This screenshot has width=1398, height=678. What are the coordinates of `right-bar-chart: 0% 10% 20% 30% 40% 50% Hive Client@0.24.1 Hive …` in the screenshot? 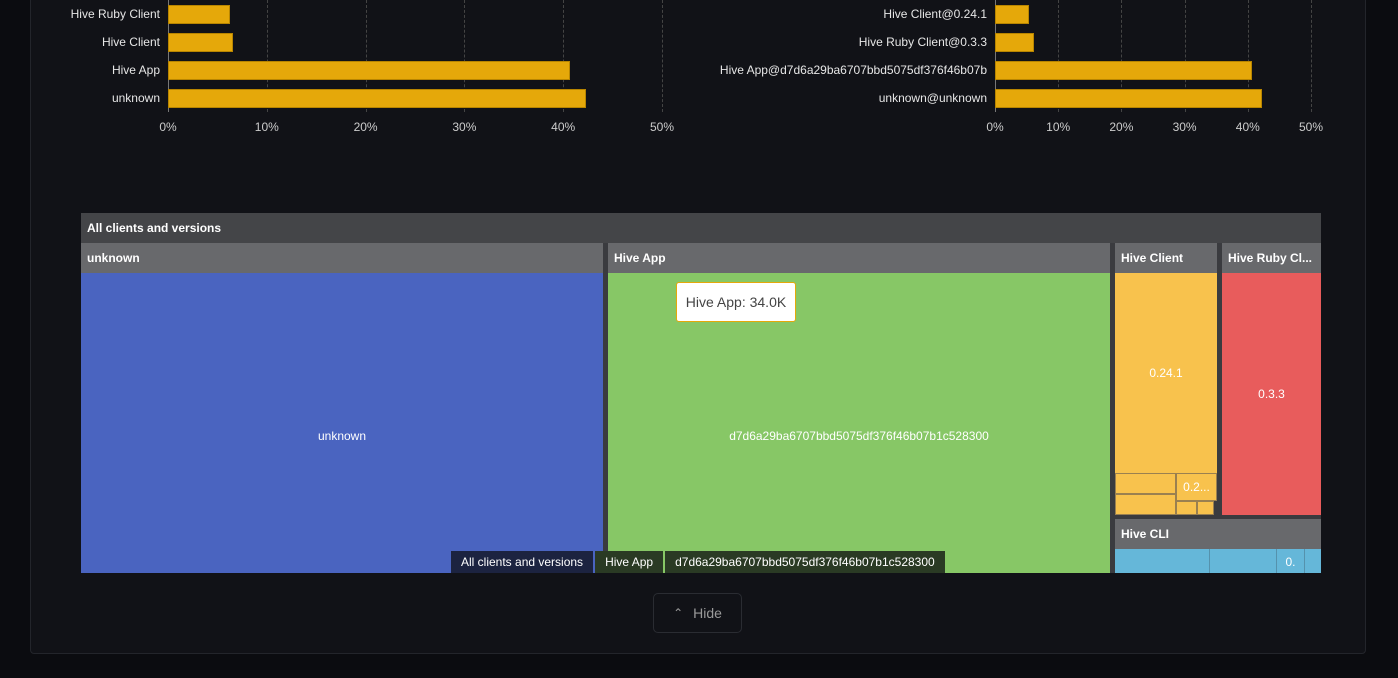 It's located at (1020, 70).